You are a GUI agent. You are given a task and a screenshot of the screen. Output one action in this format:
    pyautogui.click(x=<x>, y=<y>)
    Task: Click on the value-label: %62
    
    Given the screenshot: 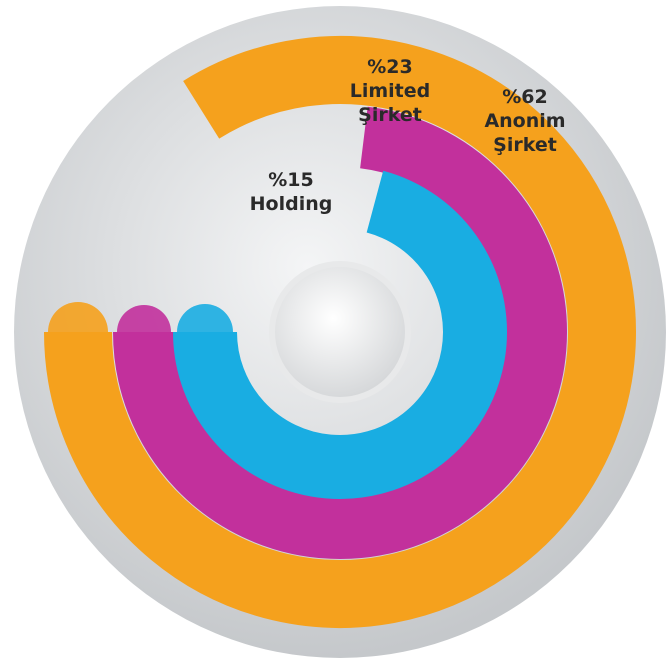 What is the action you would take?
    pyautogui.click(x=525, y=97)
    